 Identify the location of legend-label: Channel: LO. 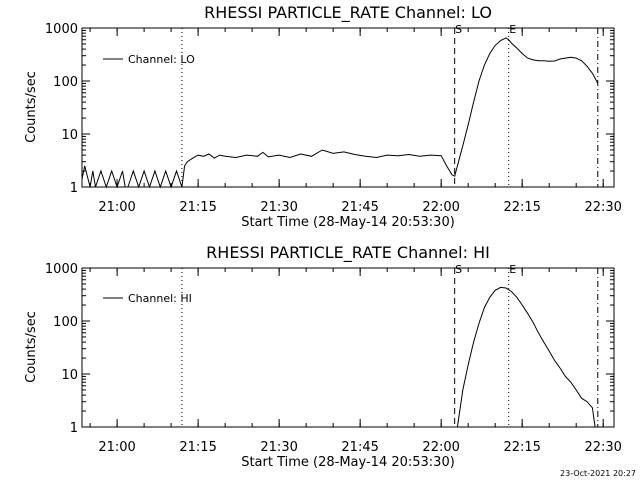
(161, 59).